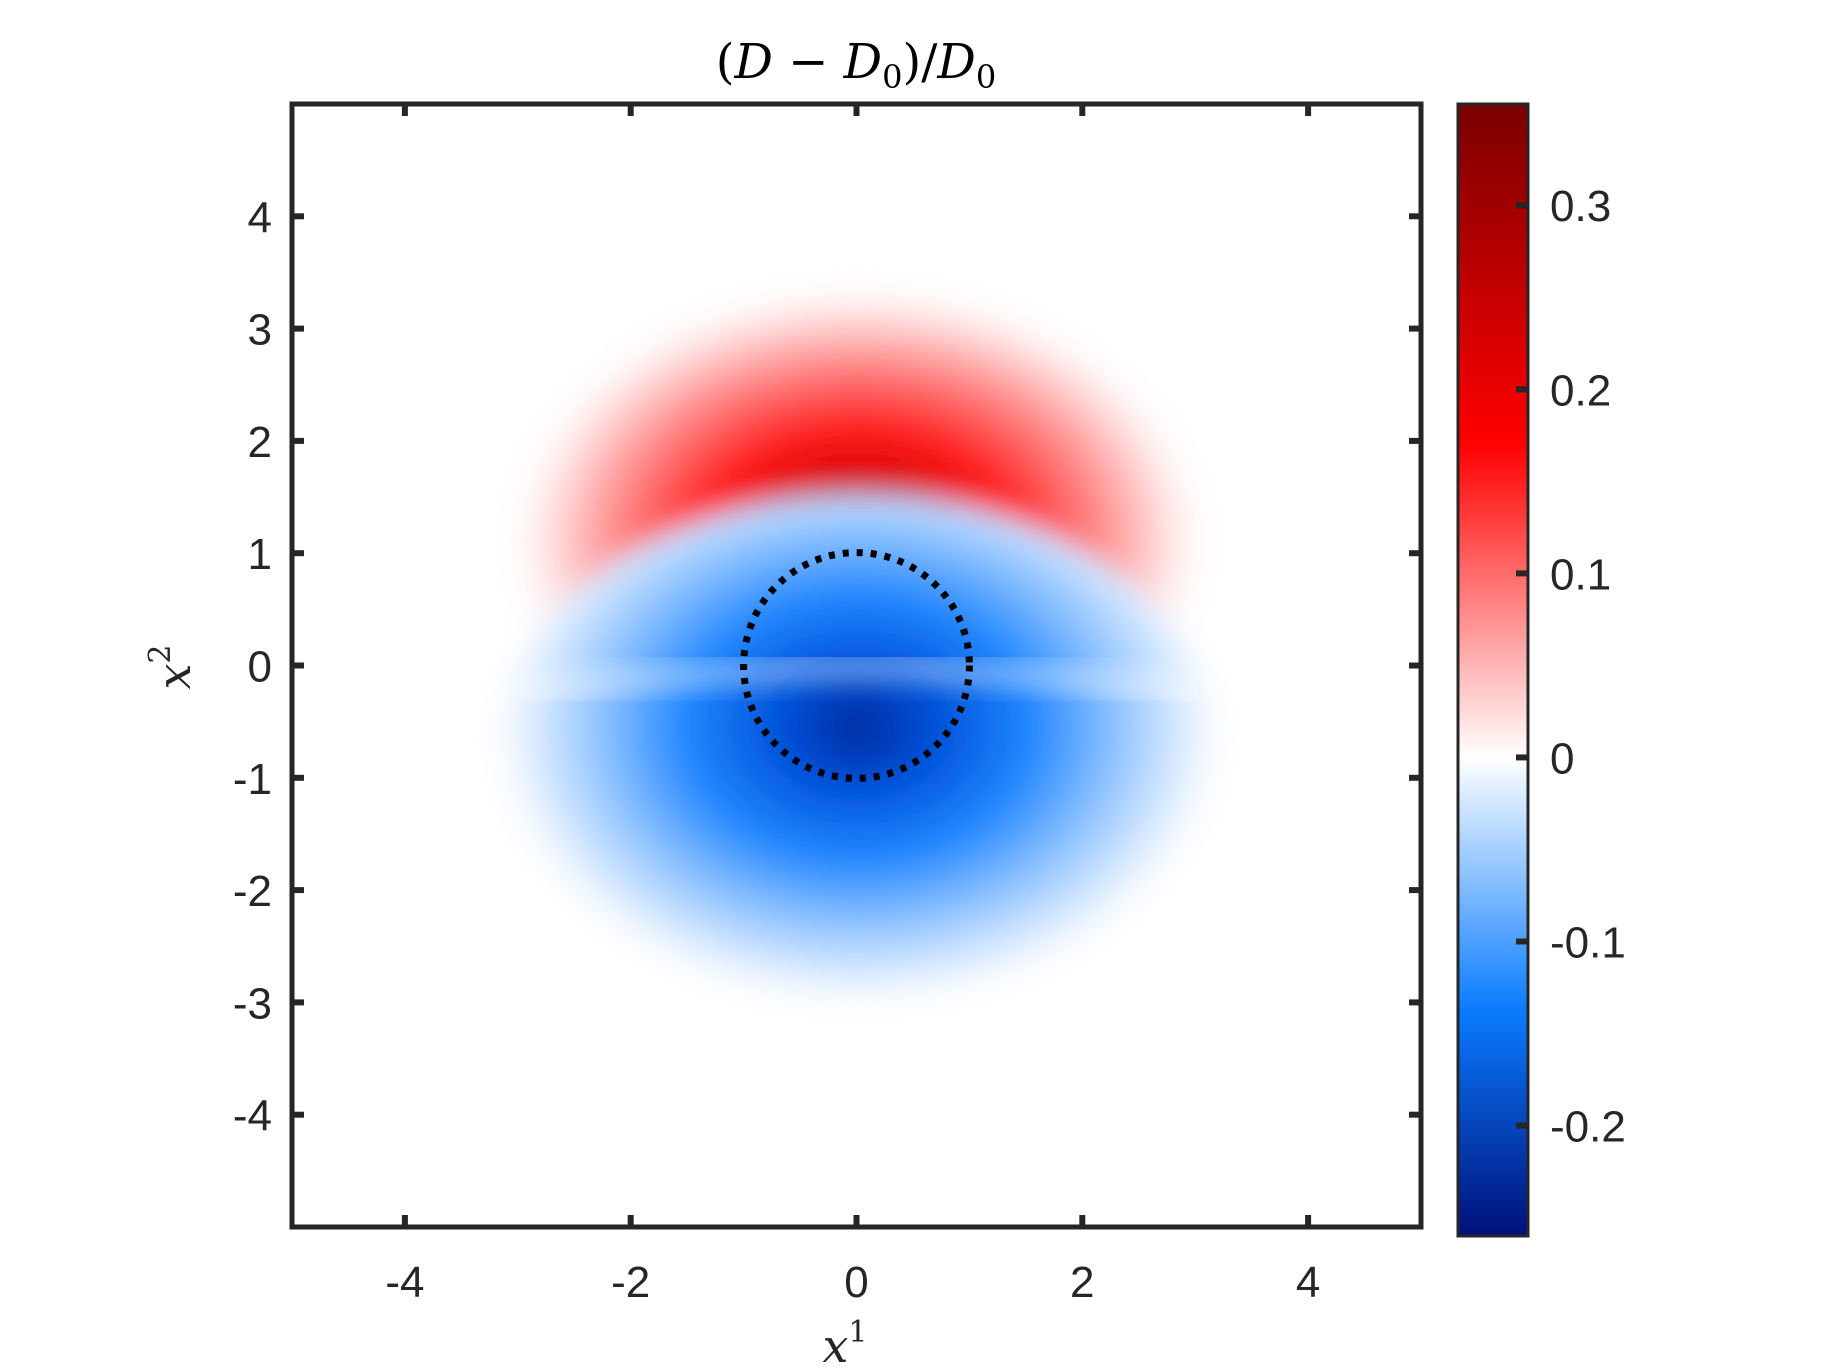  I want to click on x-tick-label: 0, so click(856, 1282).